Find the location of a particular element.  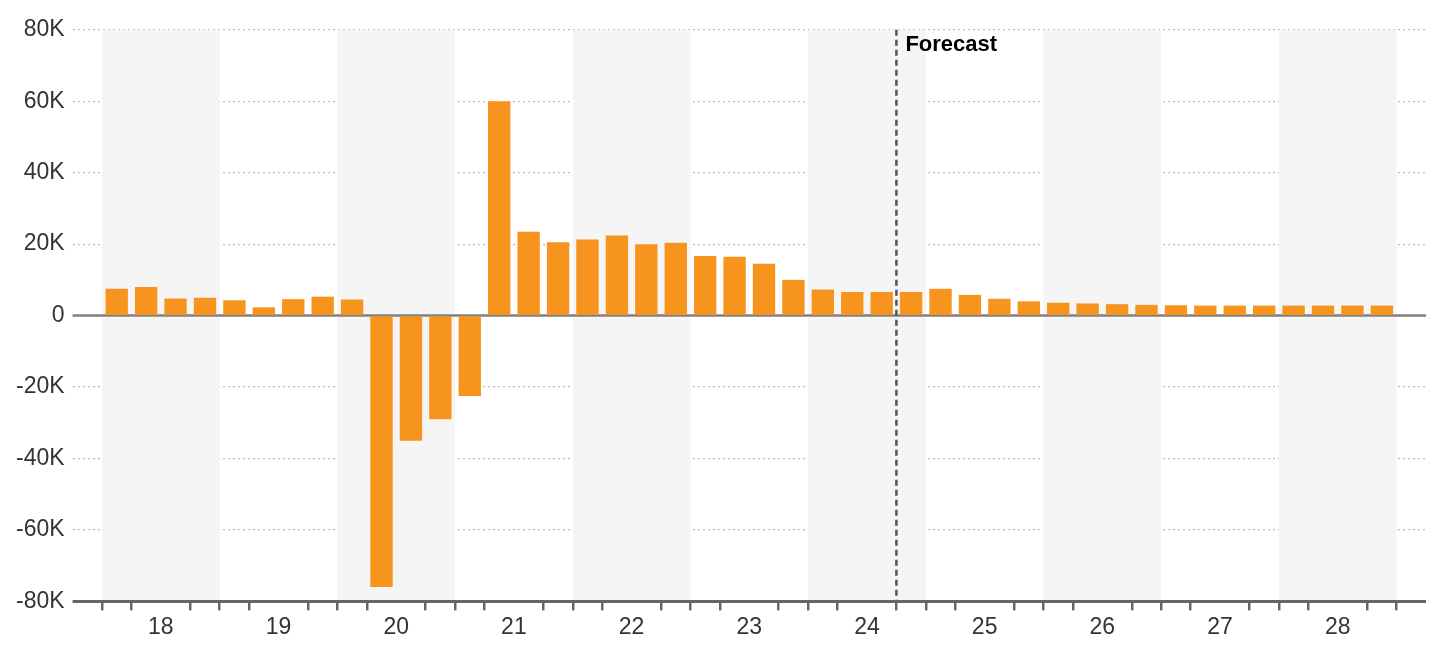

y-tick-label: 20K is located at coordinates (44, 242).